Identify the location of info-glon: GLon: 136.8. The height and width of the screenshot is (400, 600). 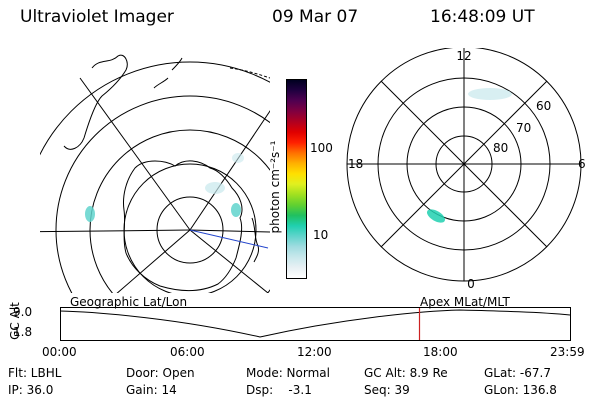
(520, 390).